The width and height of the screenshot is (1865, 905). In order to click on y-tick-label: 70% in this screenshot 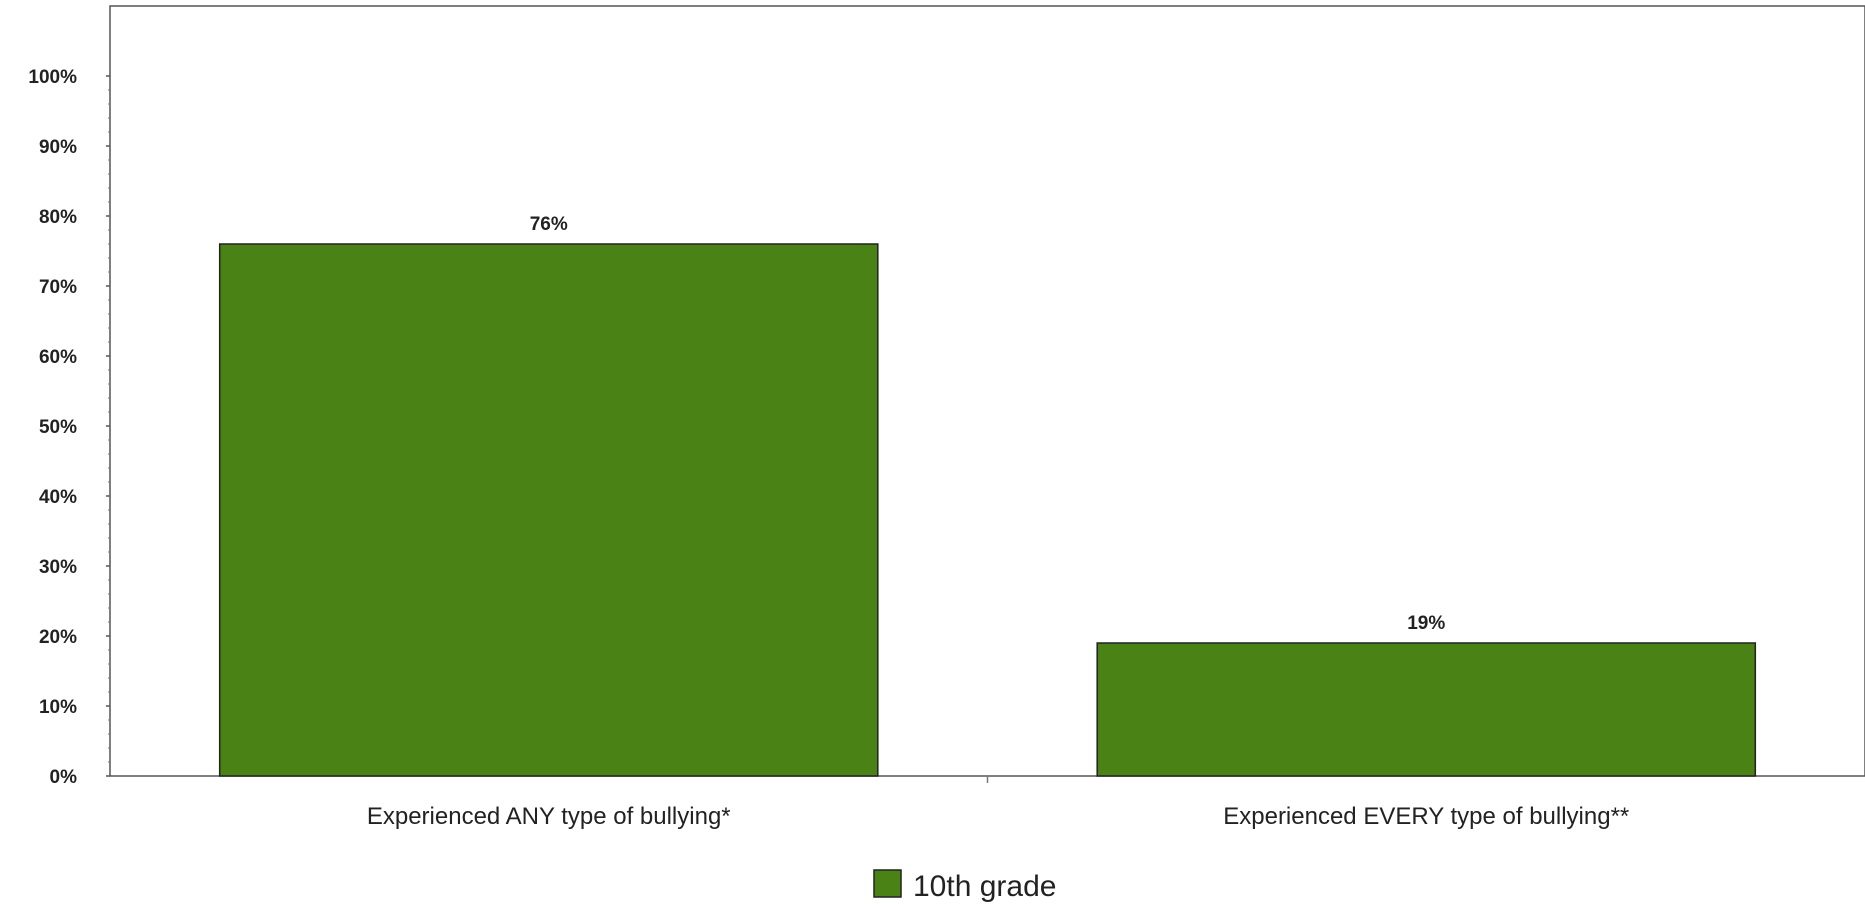, I will do `click(58, 287)`.